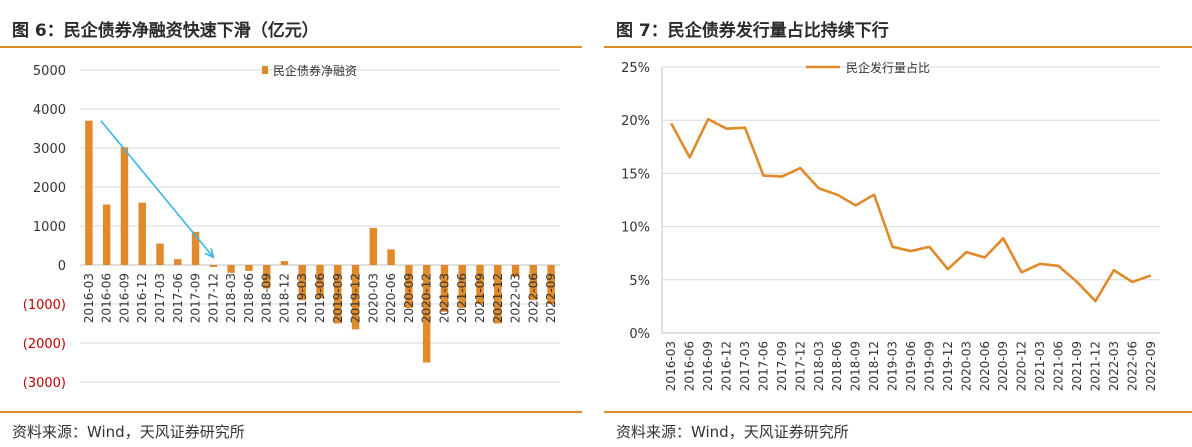  What do you see at coordinates (635, 228) in the screenshot?
I see `y-tick-label: 10%` at bounding box center [635, 228].